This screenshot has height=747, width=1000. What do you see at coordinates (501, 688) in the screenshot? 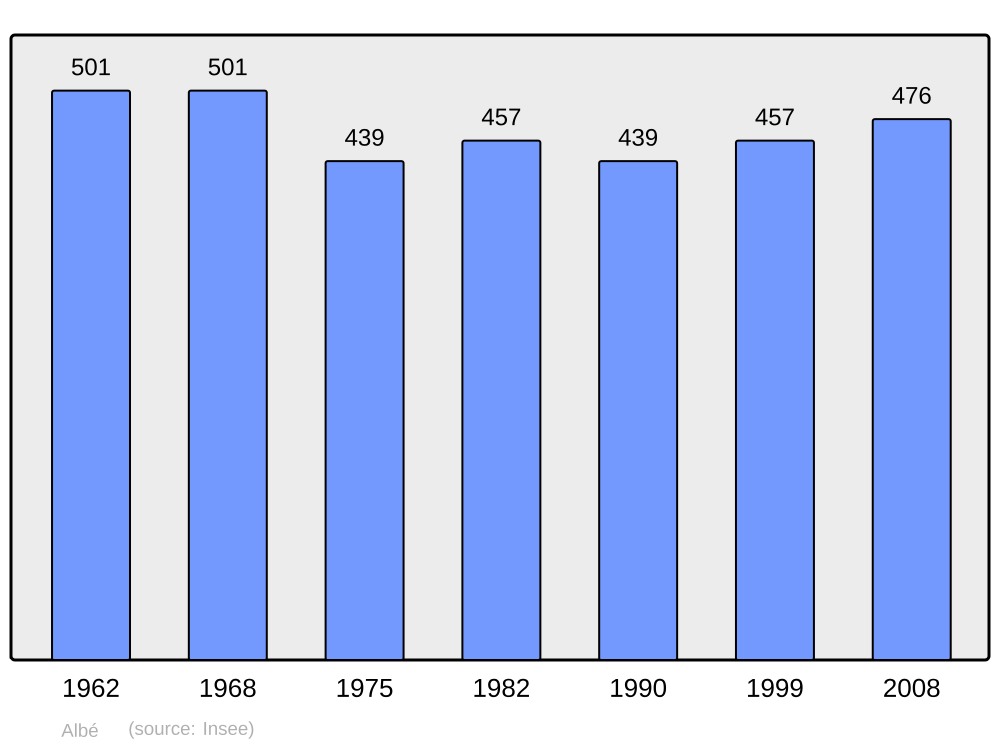
I see `x-tick-label: 1982` at bounding box center [501, 688].